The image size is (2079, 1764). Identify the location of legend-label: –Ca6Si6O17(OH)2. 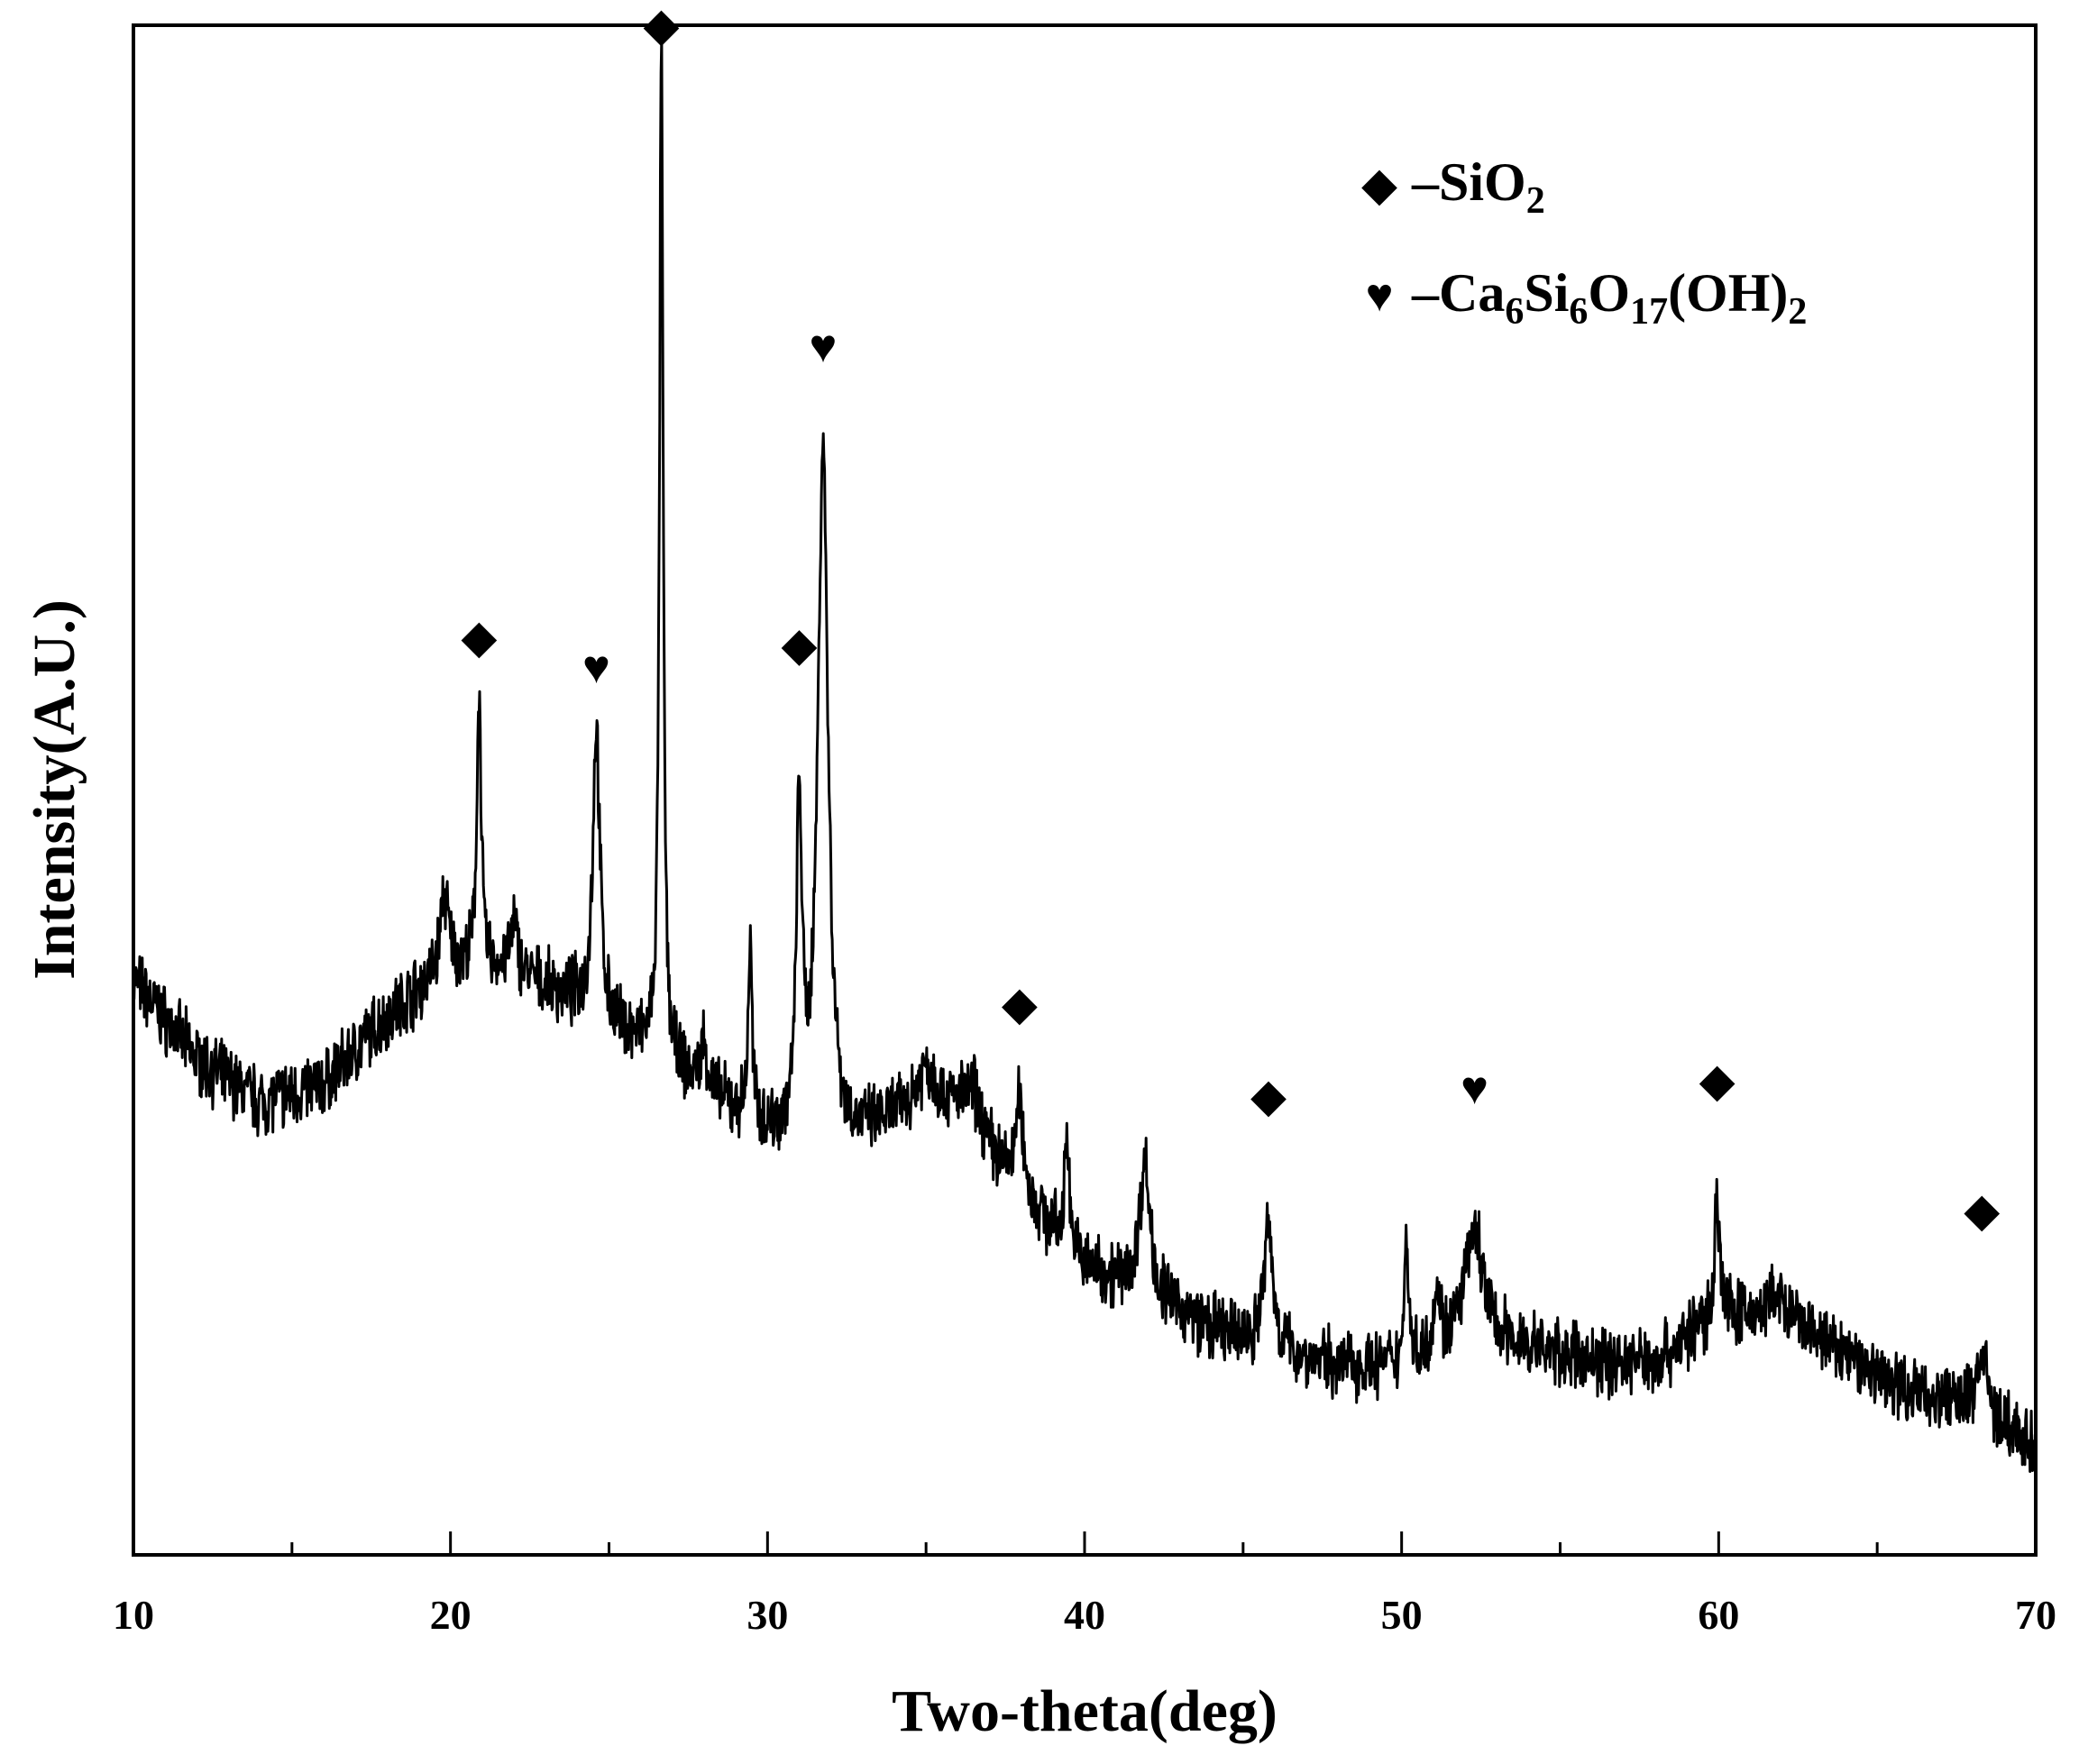
(1609, 298).